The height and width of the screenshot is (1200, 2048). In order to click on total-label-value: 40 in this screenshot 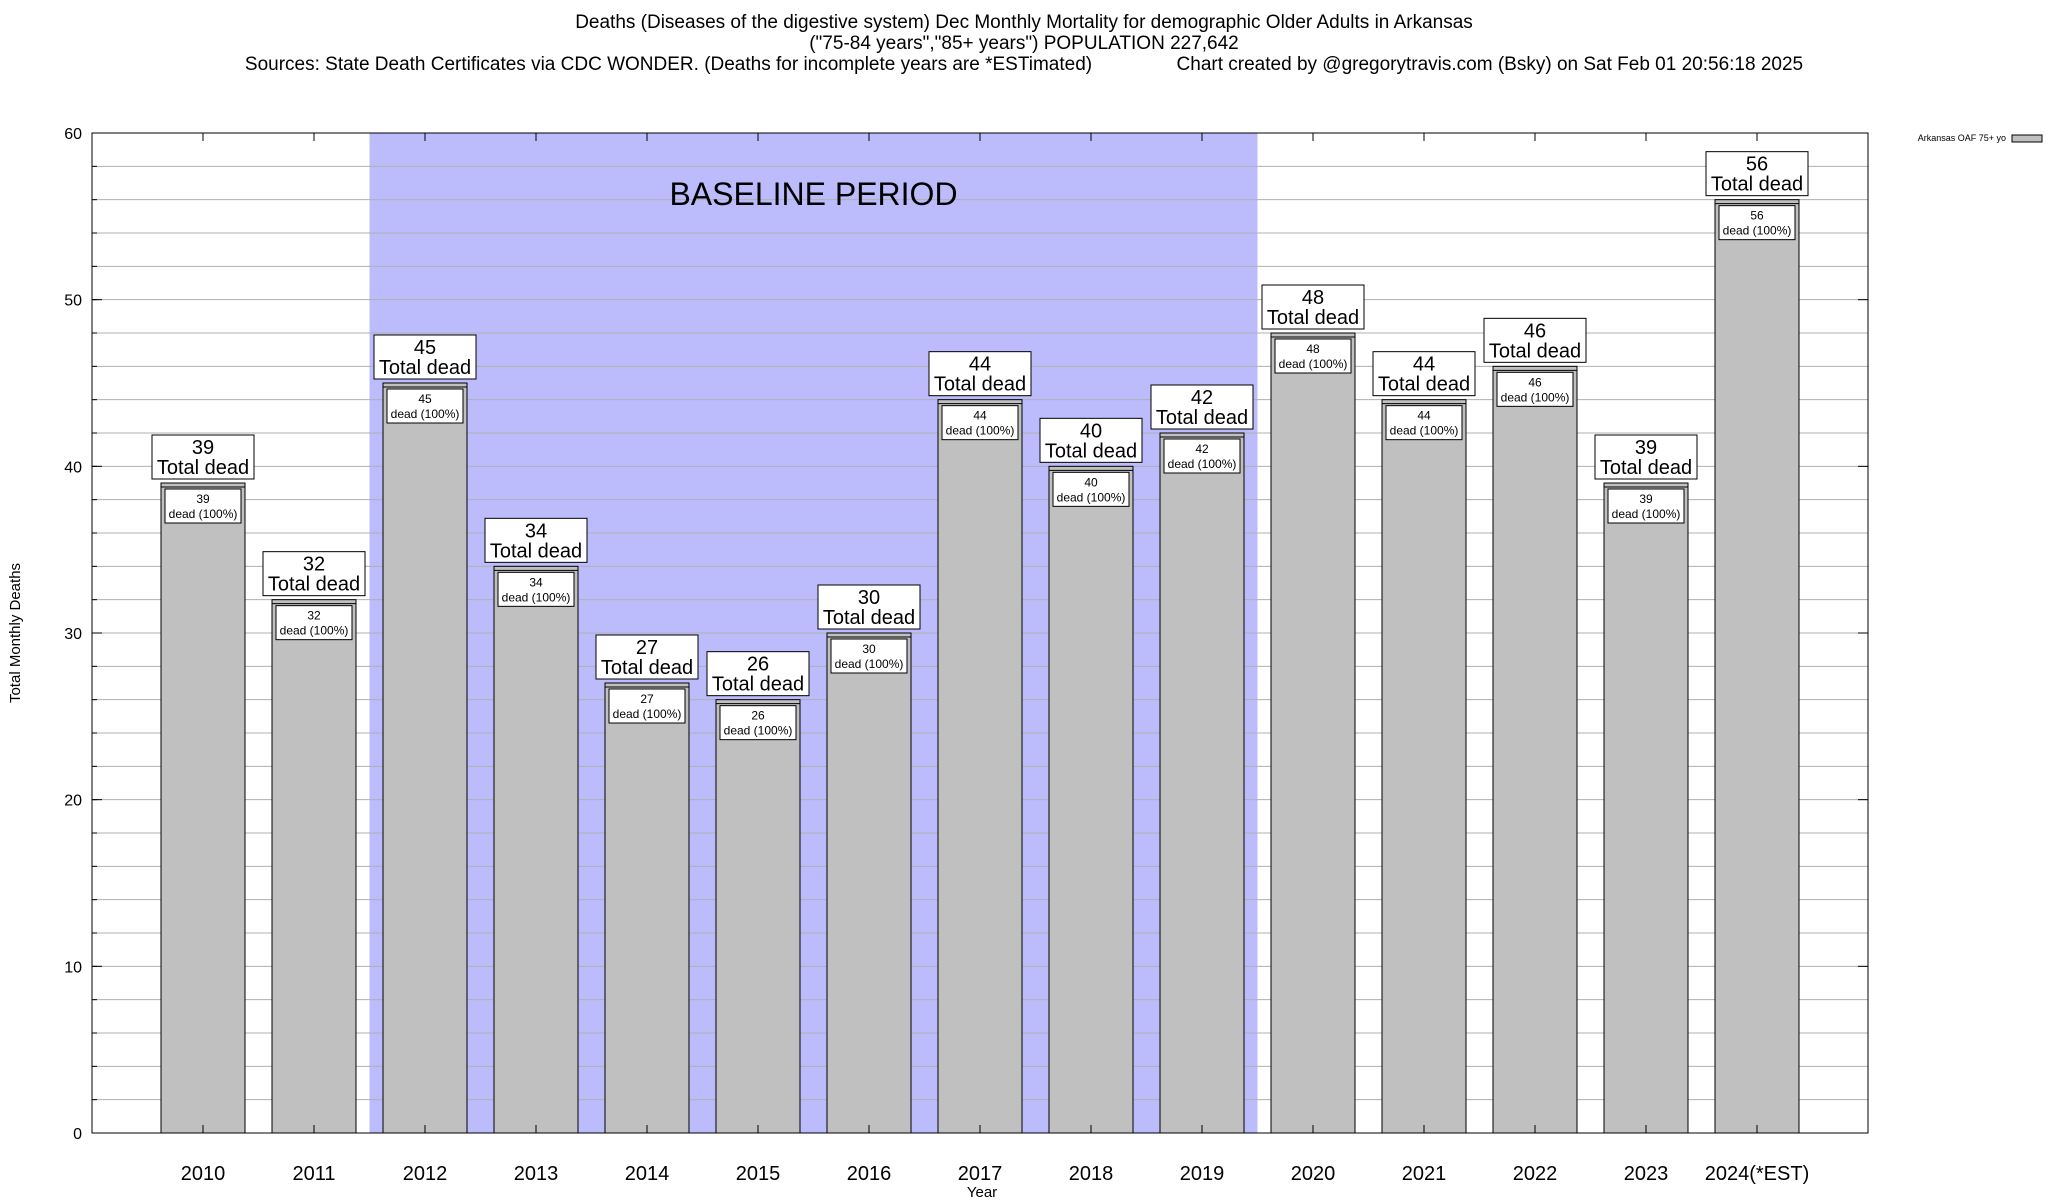, I will do `click(1091, 431)`.